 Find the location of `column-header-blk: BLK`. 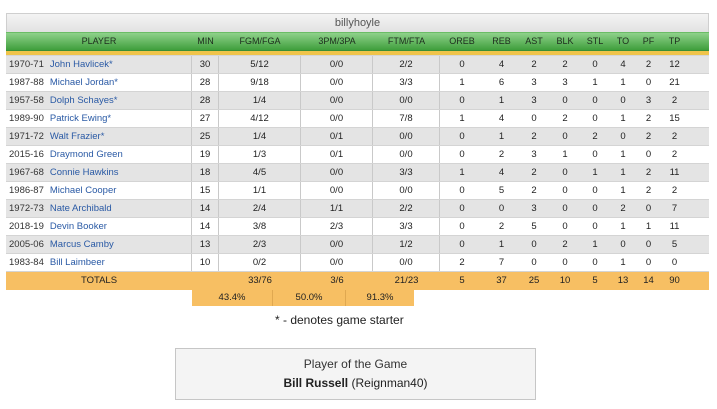

column-header-blk: BLK is located at coordinates (565, 41).